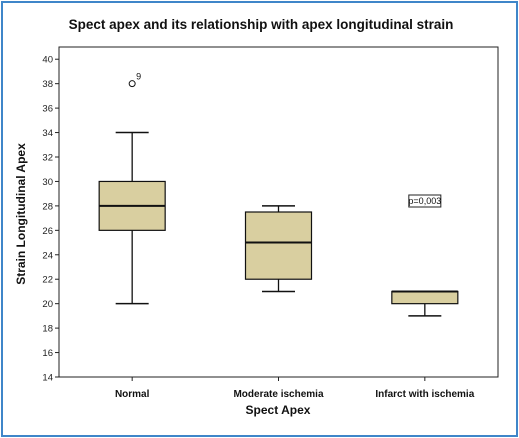 Image resolution: width=519 pixels, height=438 pixels. What do you see at coordinates (47, 60) in the screenshot?
I see `y-tick-label: 40` at bounding box center [47, 60].